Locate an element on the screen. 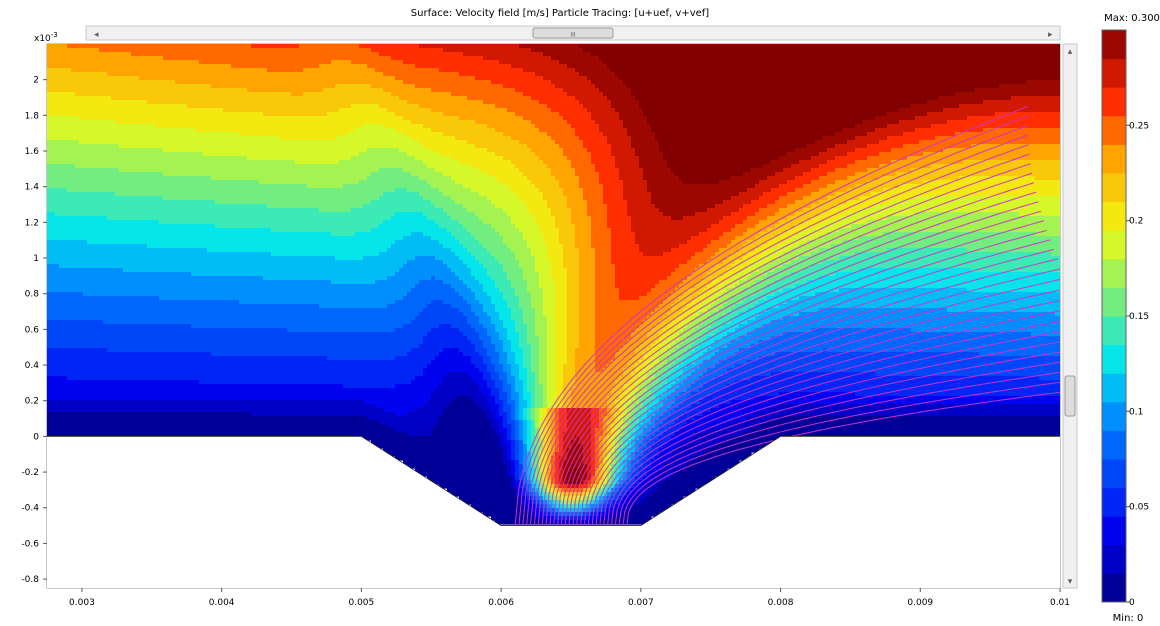 The height and width of the screenshot is (626, 1160). colorbar-tick-label: 0.1 is located at coordinates (1136, 412).